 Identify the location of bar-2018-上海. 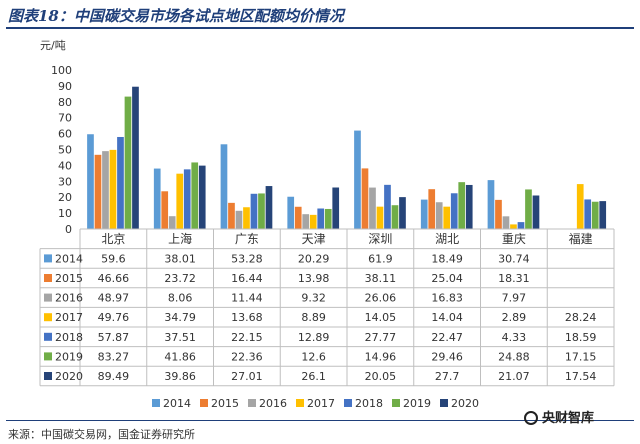
(187, 199).